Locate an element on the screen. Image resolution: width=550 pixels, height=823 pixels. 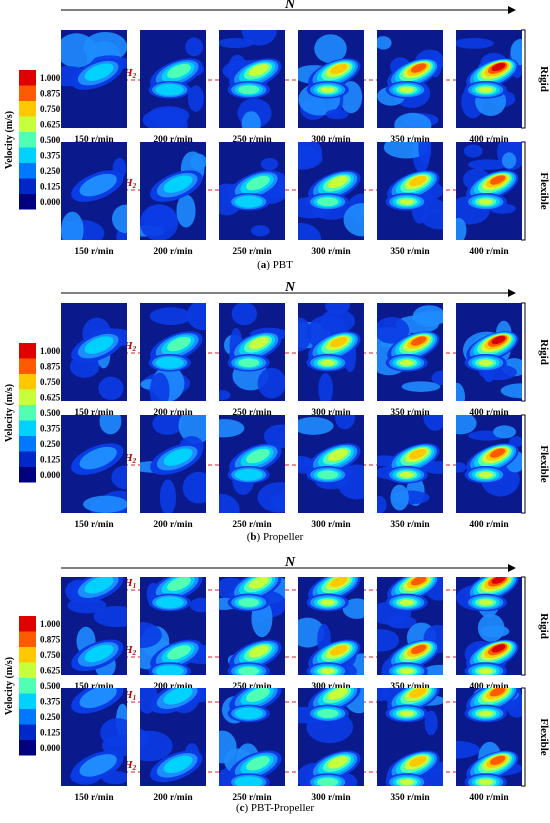
panel-caption: (b) Propeller is located at coordinates (275, 537).